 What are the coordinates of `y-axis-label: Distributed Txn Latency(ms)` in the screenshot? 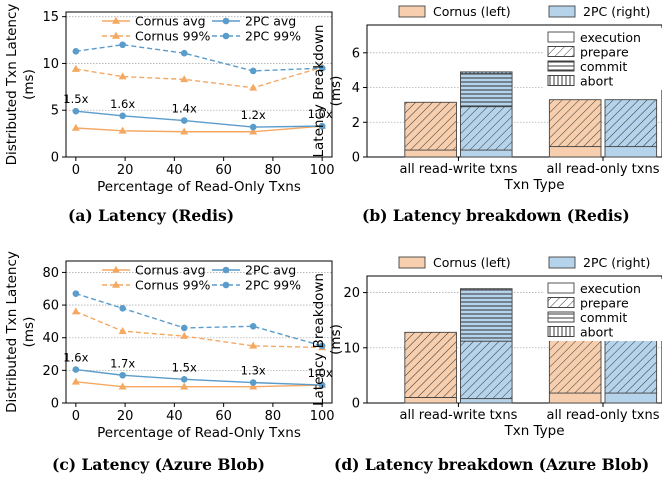 It's located at (20, 85).